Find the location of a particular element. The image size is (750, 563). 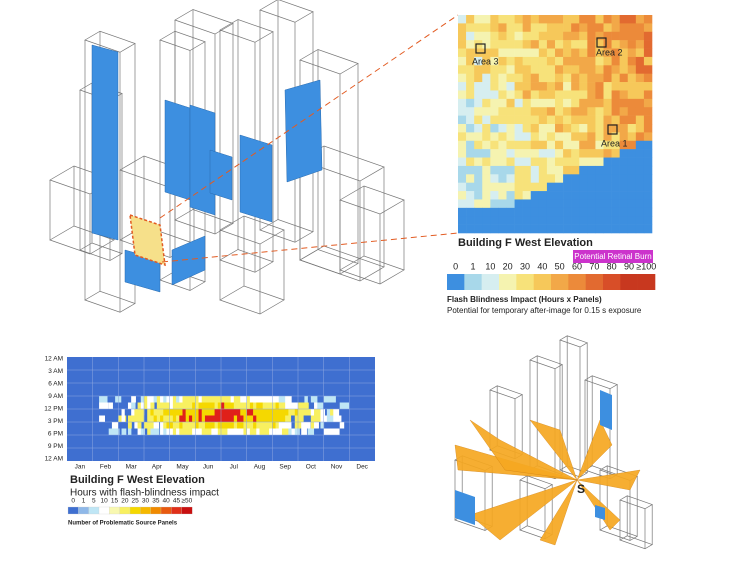

annual-title: Building F West Elevation is located at coordinates (137, 480).